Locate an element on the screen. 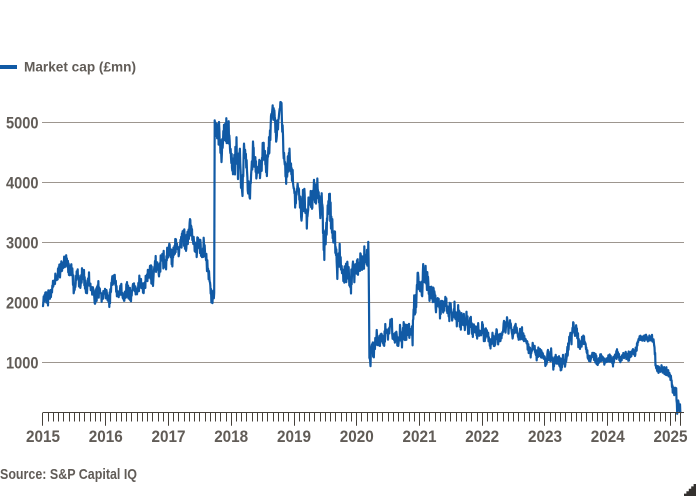 This screenshot has height=500, width=700. svg-text: 3000 is located at coordinates (22, 242).